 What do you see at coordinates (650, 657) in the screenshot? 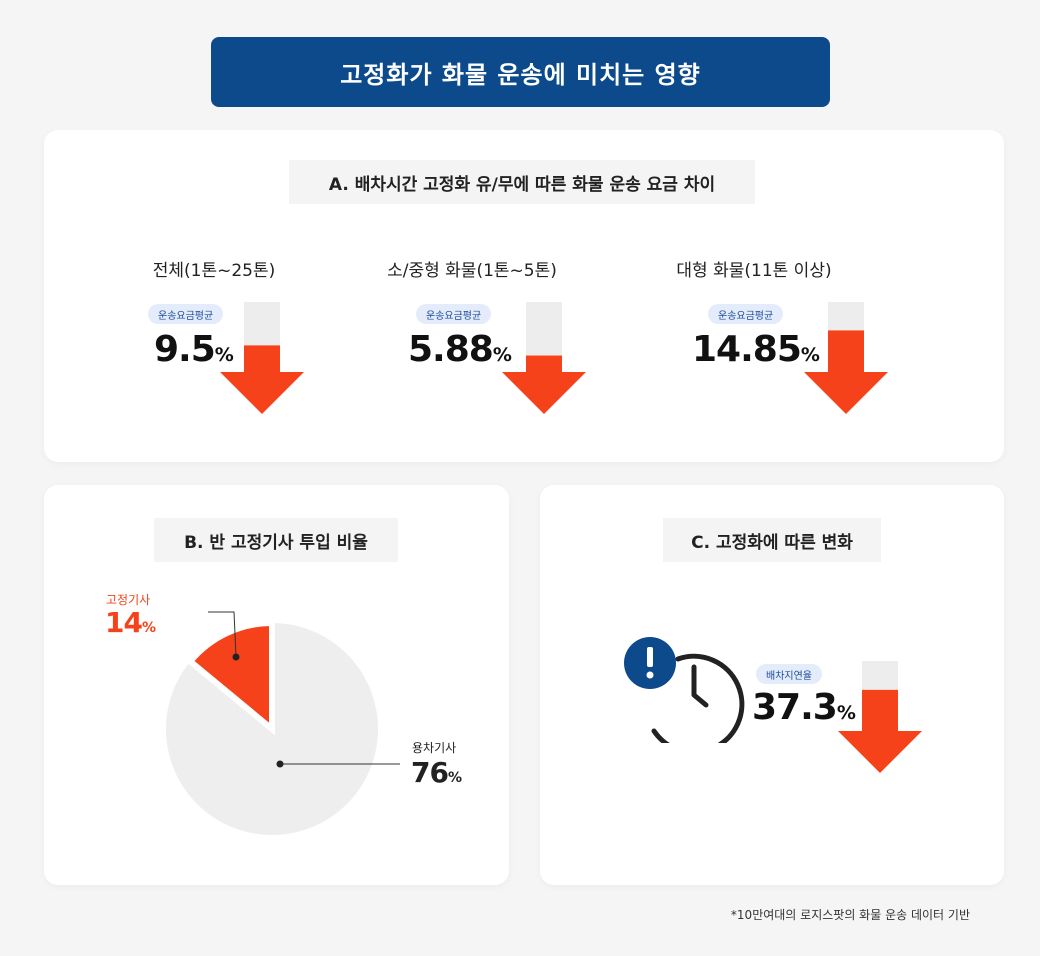
I see `alert-mark` at bounding box center [650, 657].